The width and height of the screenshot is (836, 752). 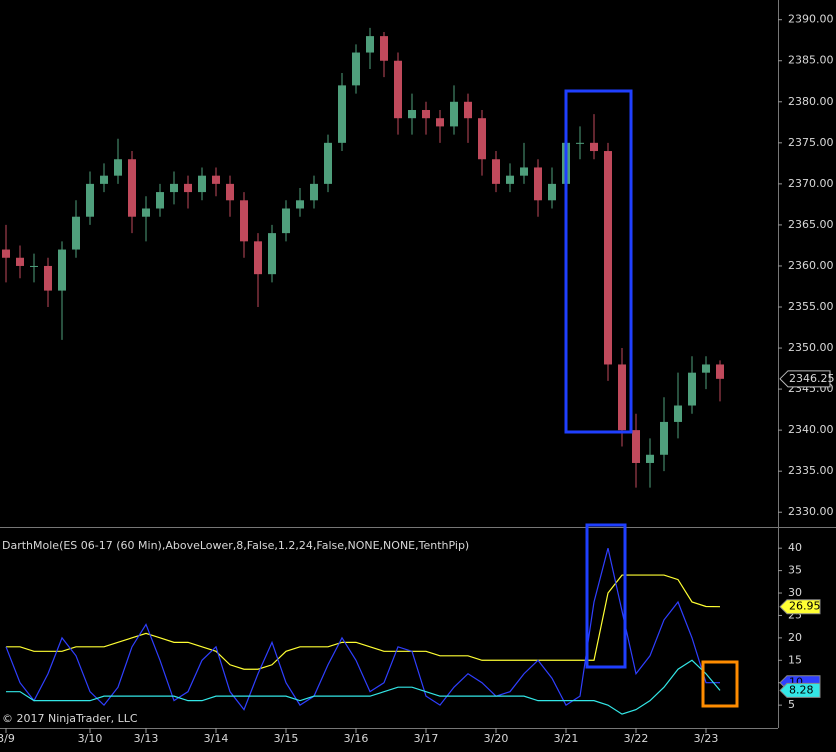 What do you see at coordinates (146, 738) in the screenshot?
I see `x-tick-label: 3/13` at bounding box center [146, 738].